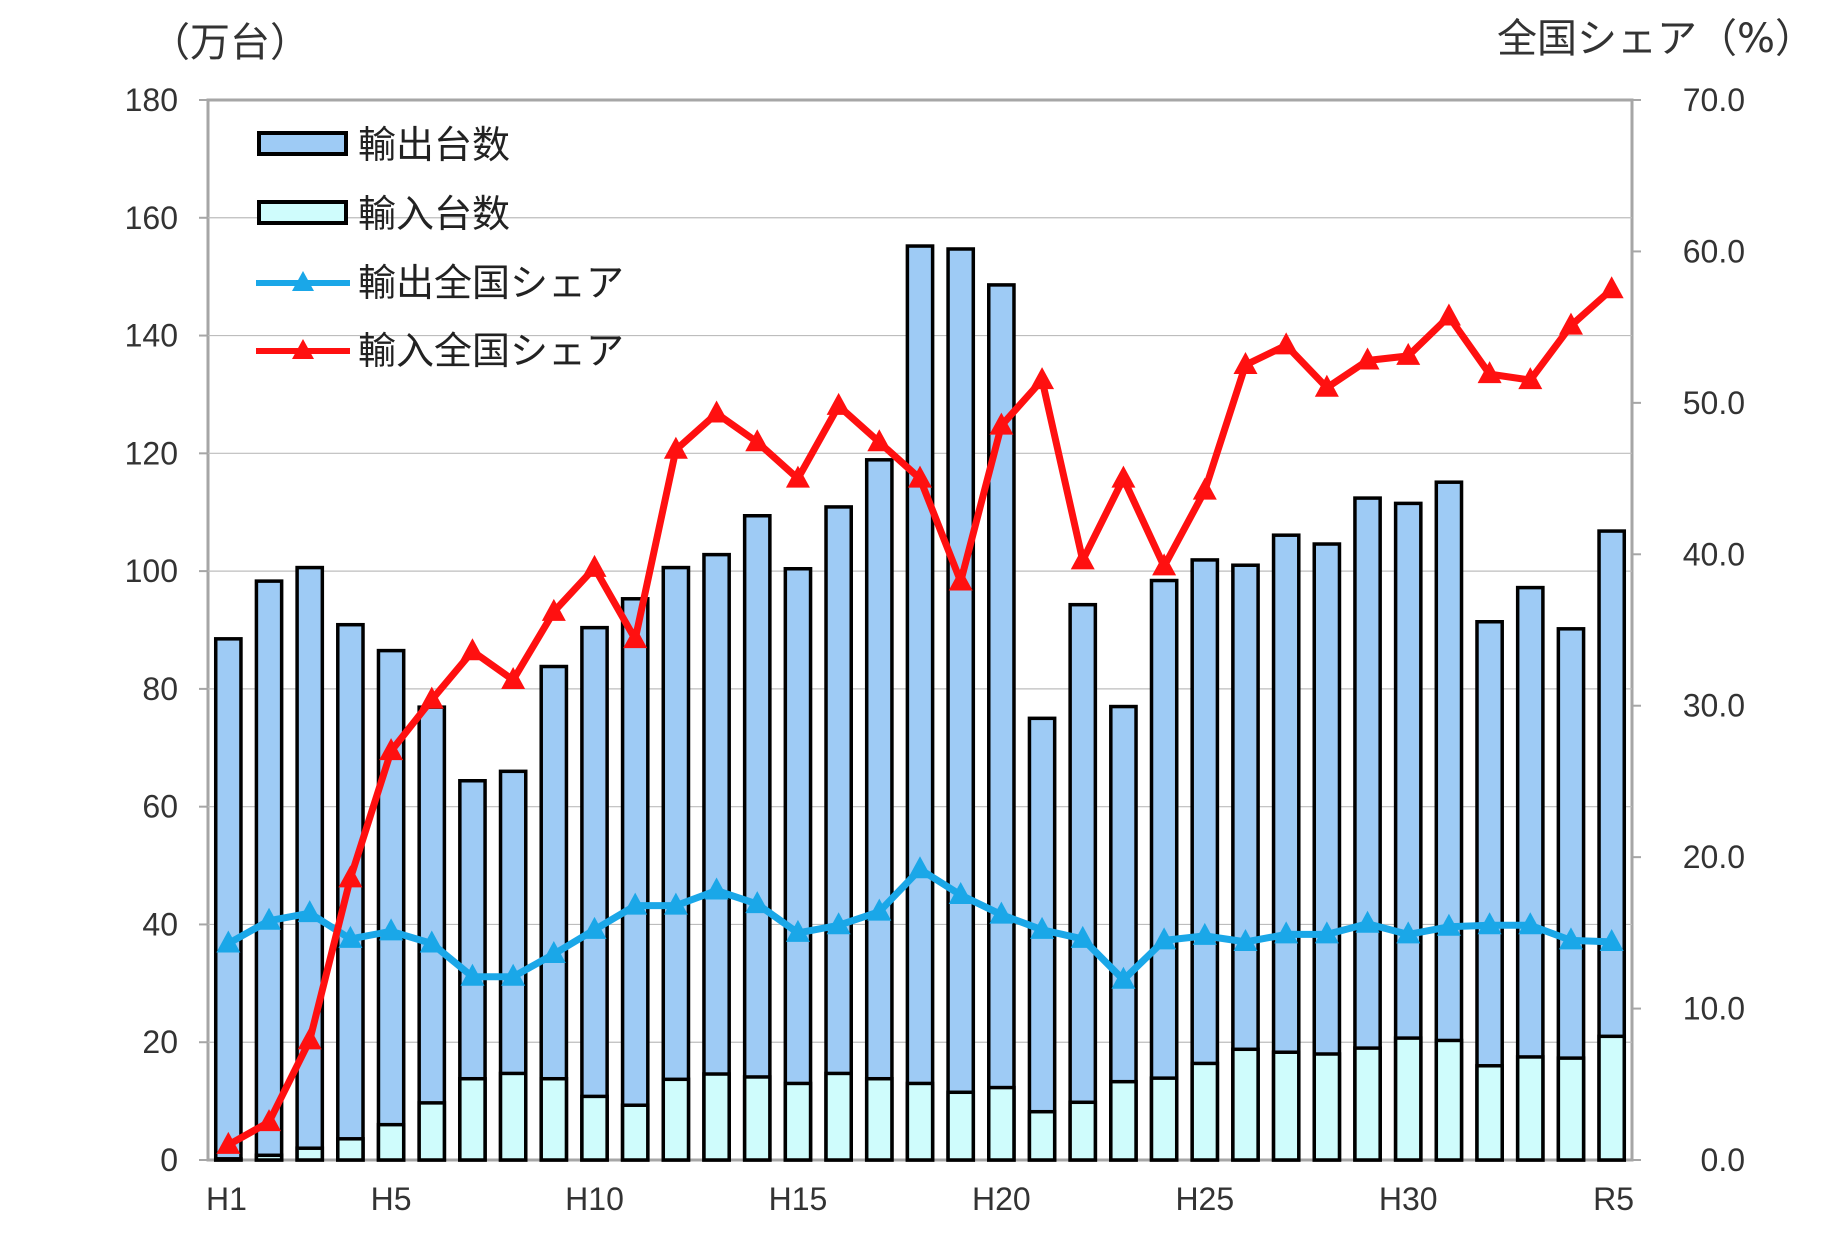 This screenshot has height=1235, width=1837. I want to click on legend-swatch-import-count, so click(302, 212).